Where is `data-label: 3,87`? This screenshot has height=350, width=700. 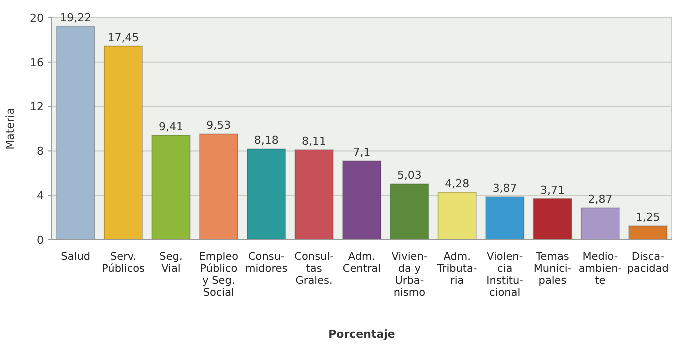 data-label: 3,87 is located at coordinates (505, 189).